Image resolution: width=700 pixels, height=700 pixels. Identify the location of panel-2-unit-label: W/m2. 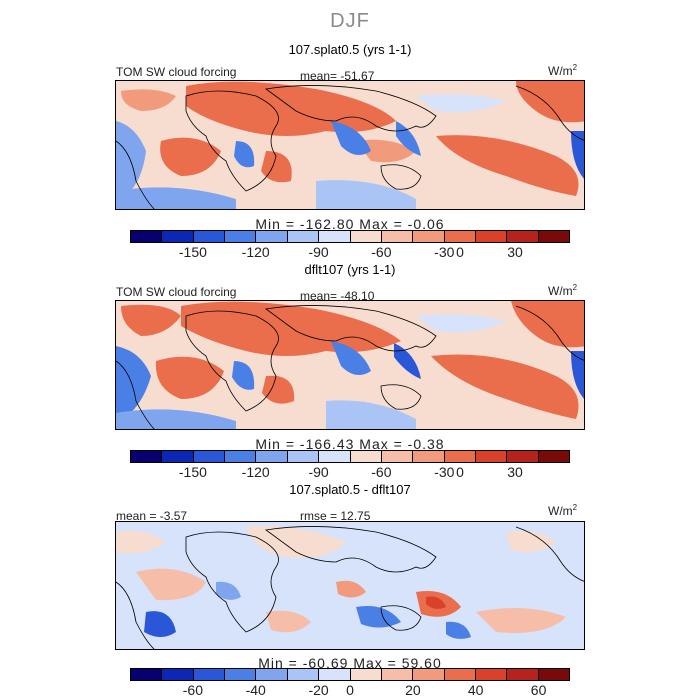
(563, 290).